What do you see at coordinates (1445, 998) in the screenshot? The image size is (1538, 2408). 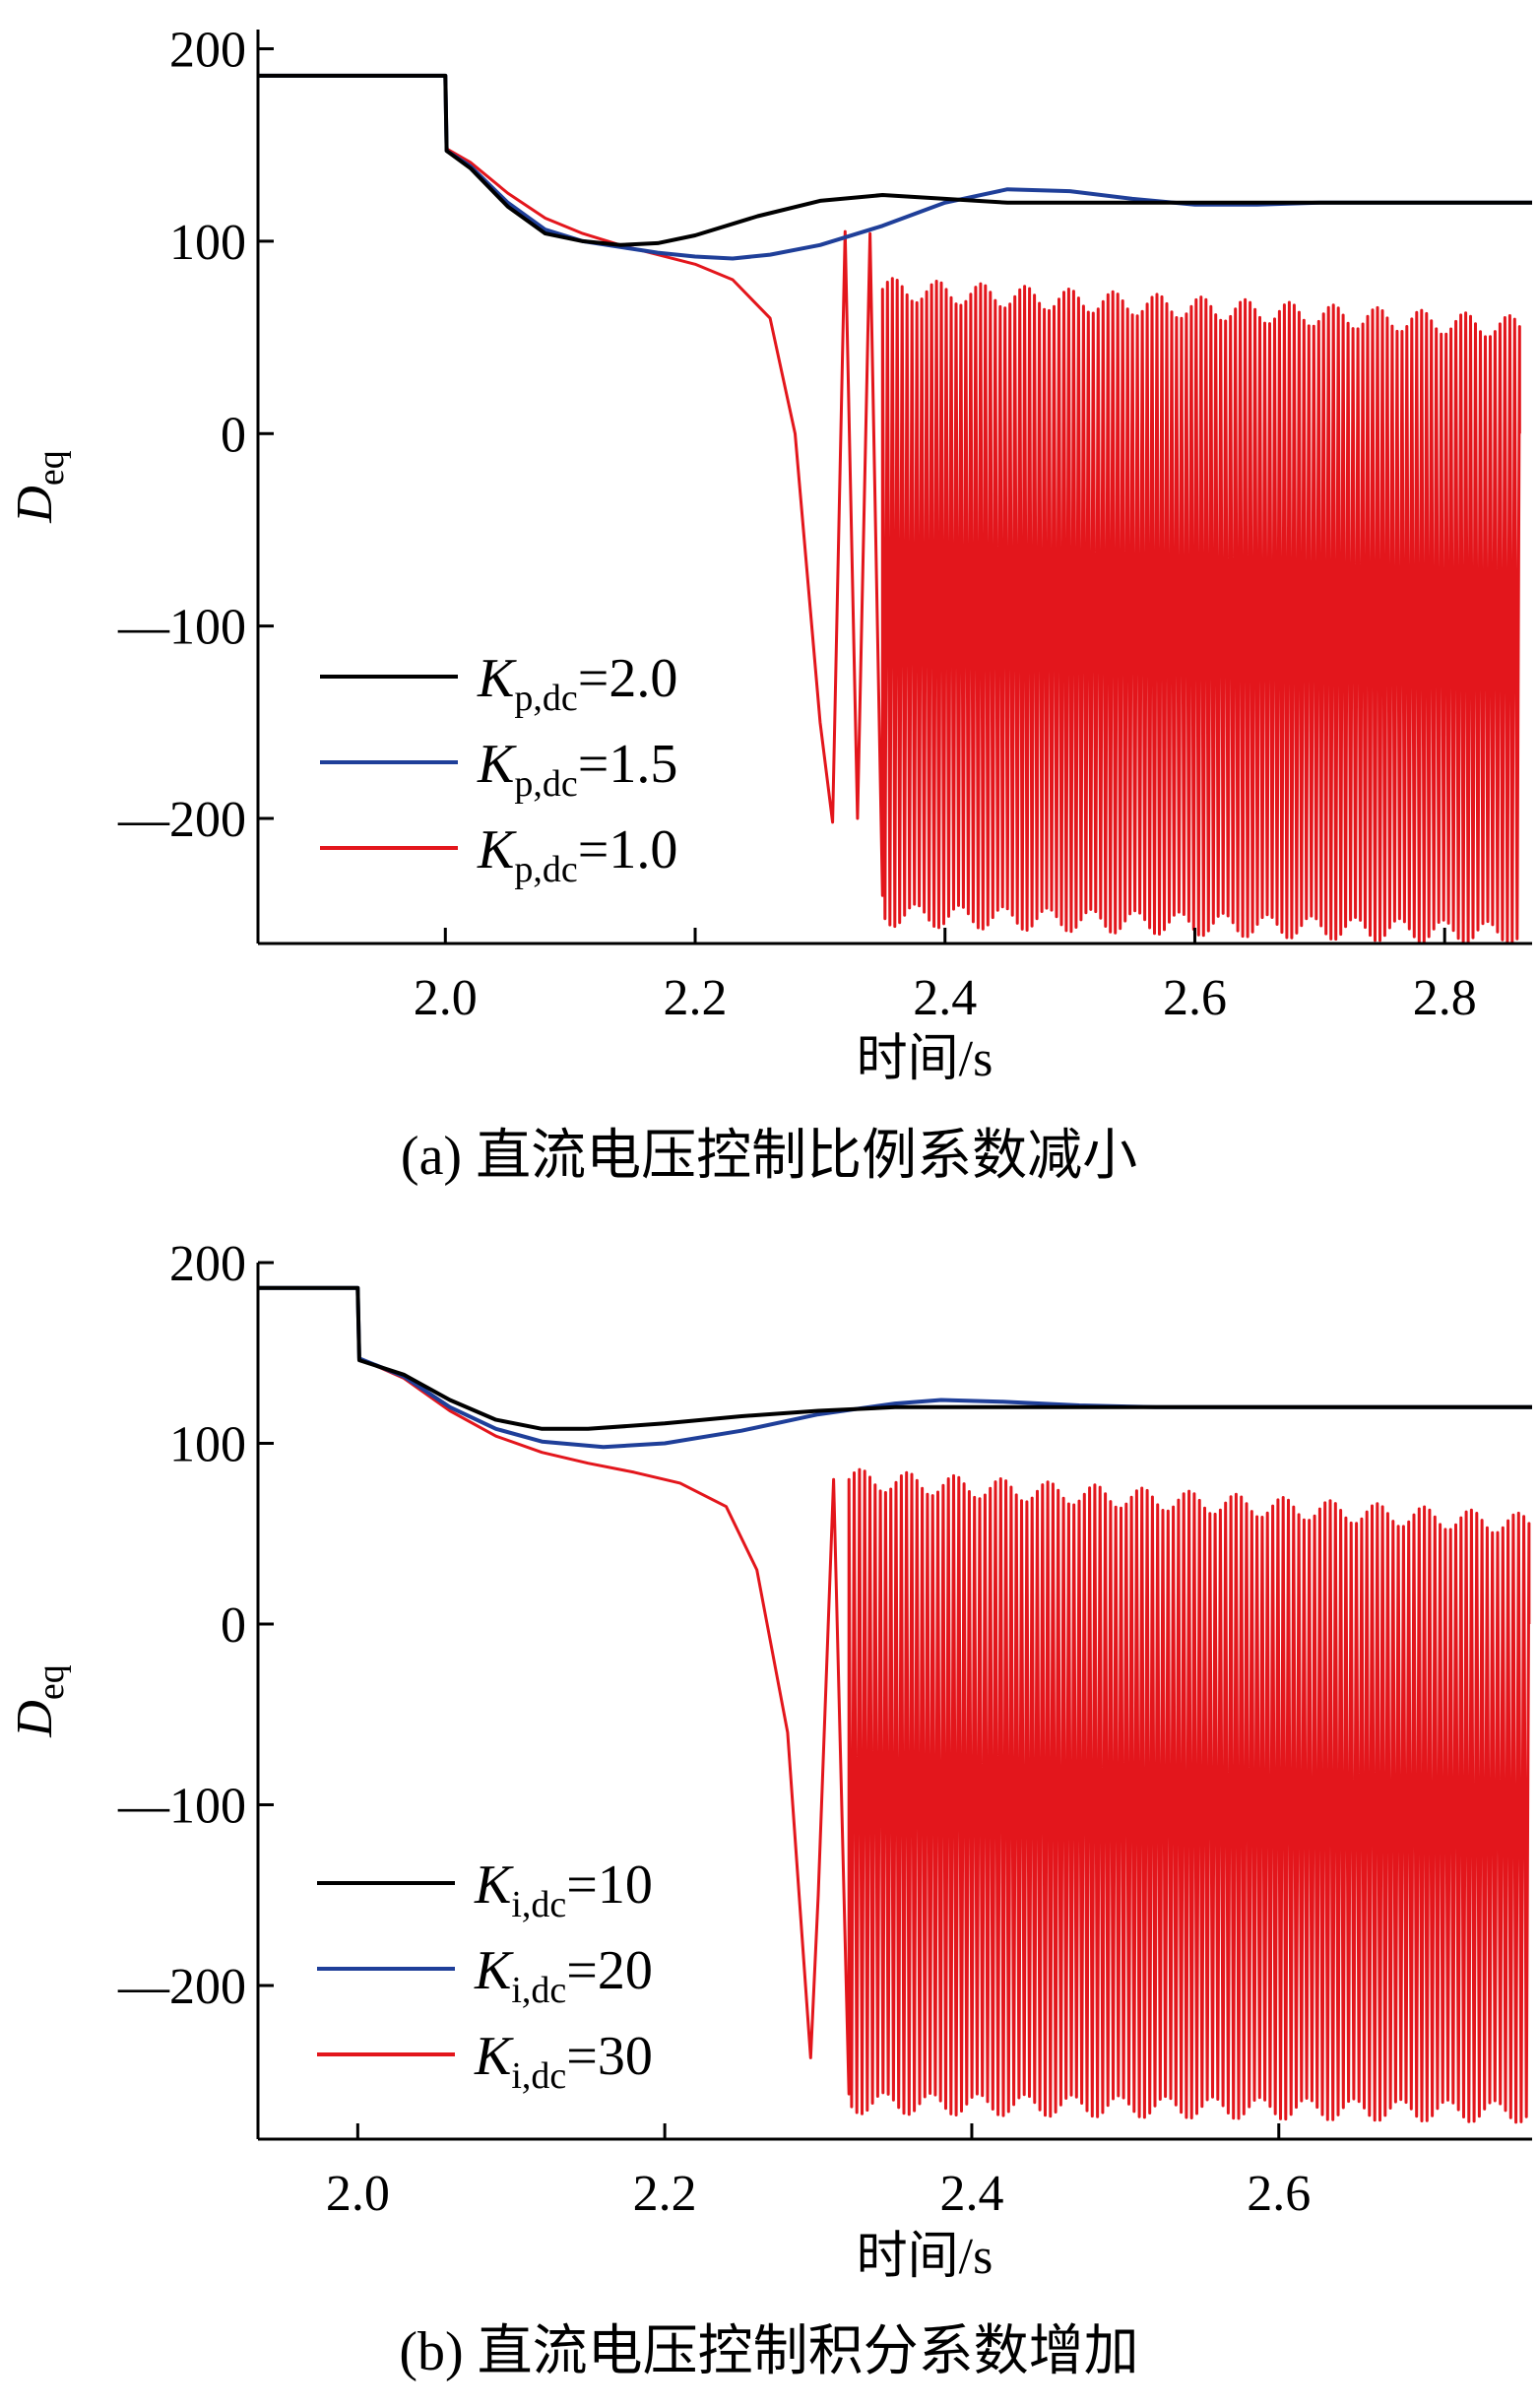 I see `x-tick-label: 2.8` at bounding box center [1445, 998].